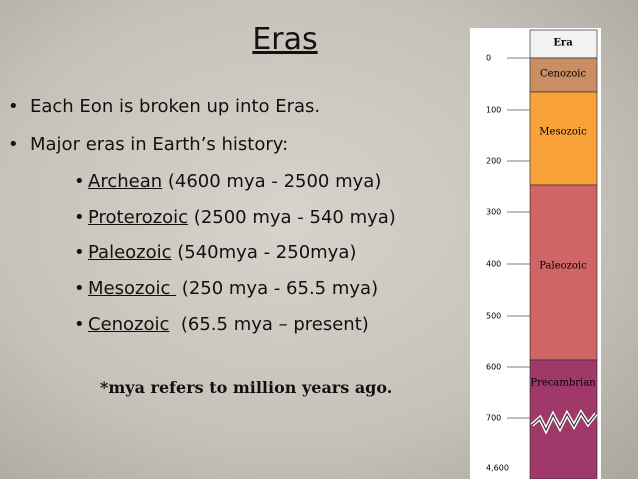  I want to click on tick-label: 0, so click(488, 58).